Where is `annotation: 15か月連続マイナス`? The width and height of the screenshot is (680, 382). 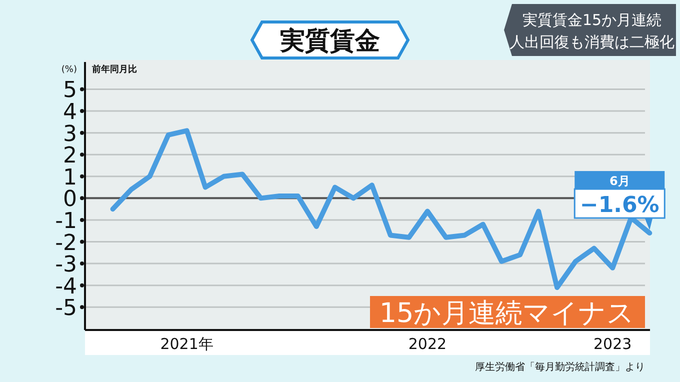
annotation: 15か月連続マイナス is located at coordinates (507, 313).